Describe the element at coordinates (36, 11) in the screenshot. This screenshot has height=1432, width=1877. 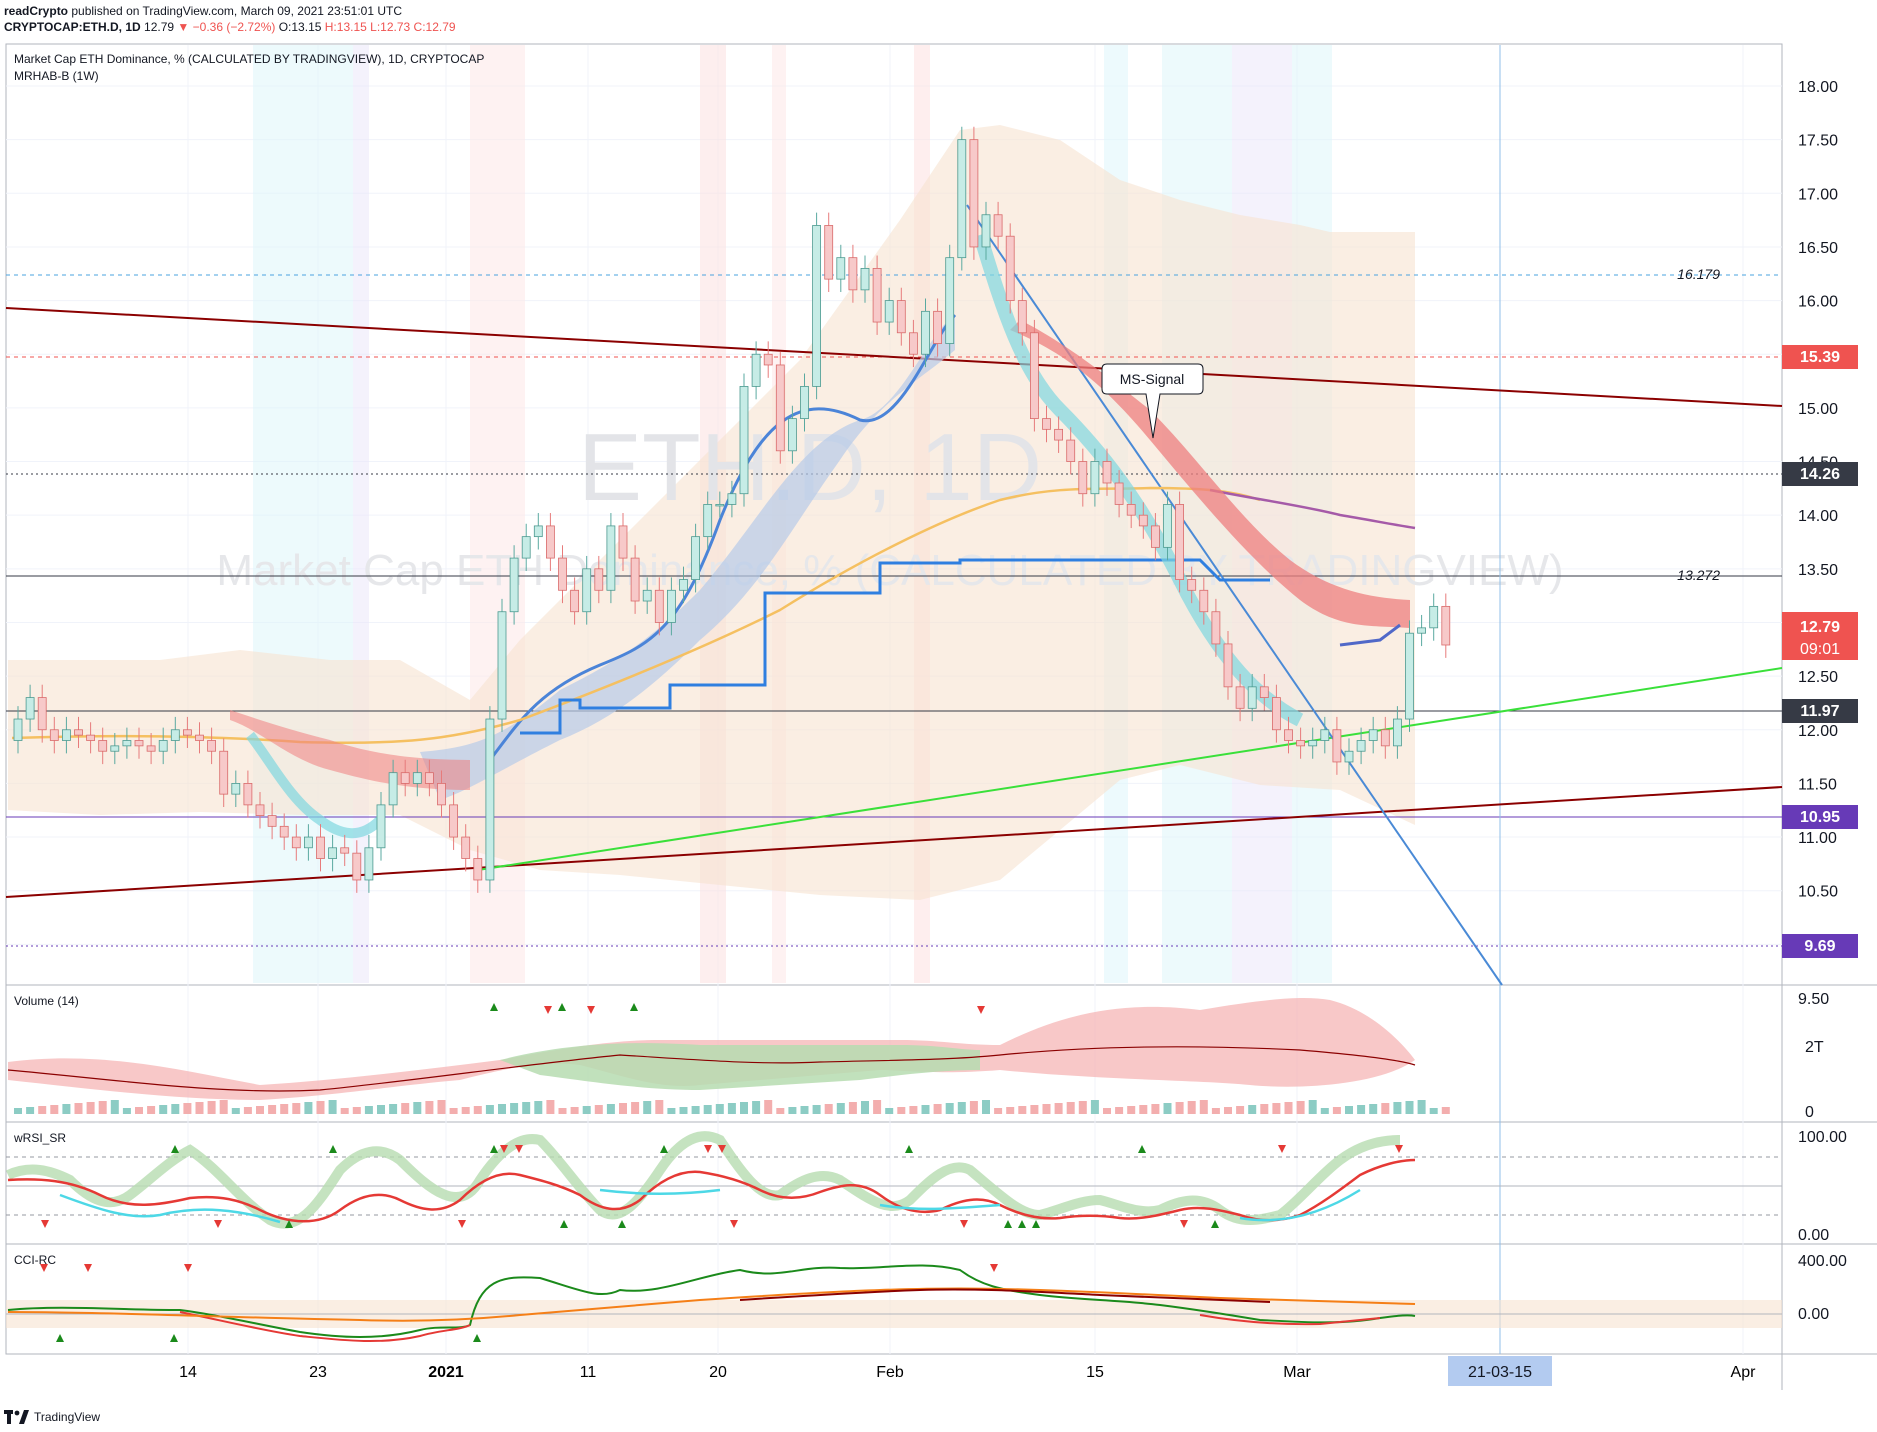
I see `publisher-name: readCrypto` at that location.